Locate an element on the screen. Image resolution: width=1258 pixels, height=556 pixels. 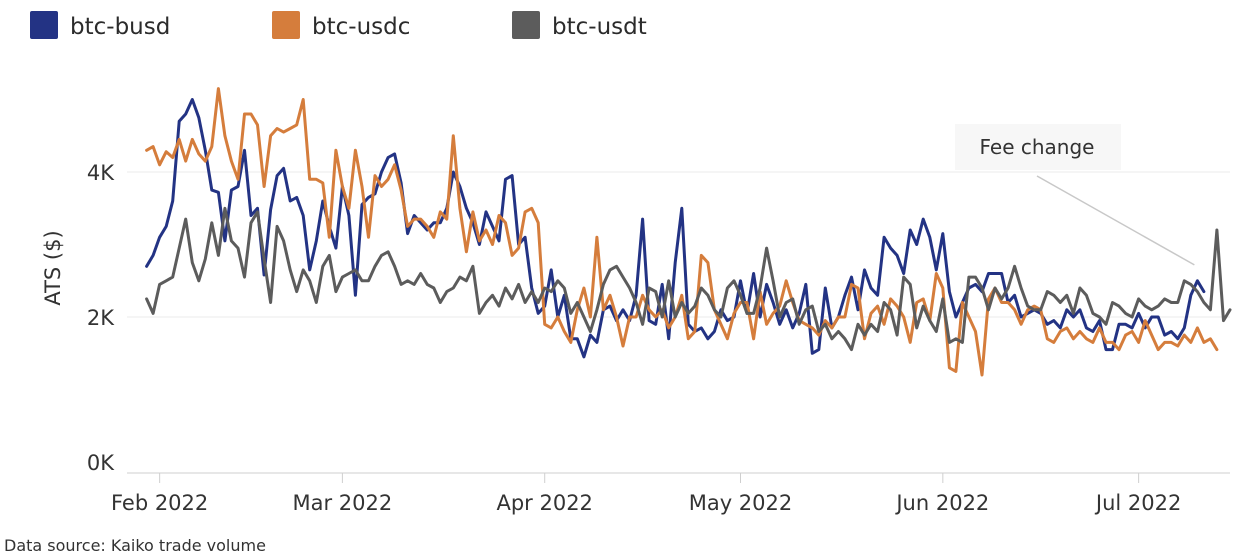
annotations: Fee change is located at coordinates (1075, 195).